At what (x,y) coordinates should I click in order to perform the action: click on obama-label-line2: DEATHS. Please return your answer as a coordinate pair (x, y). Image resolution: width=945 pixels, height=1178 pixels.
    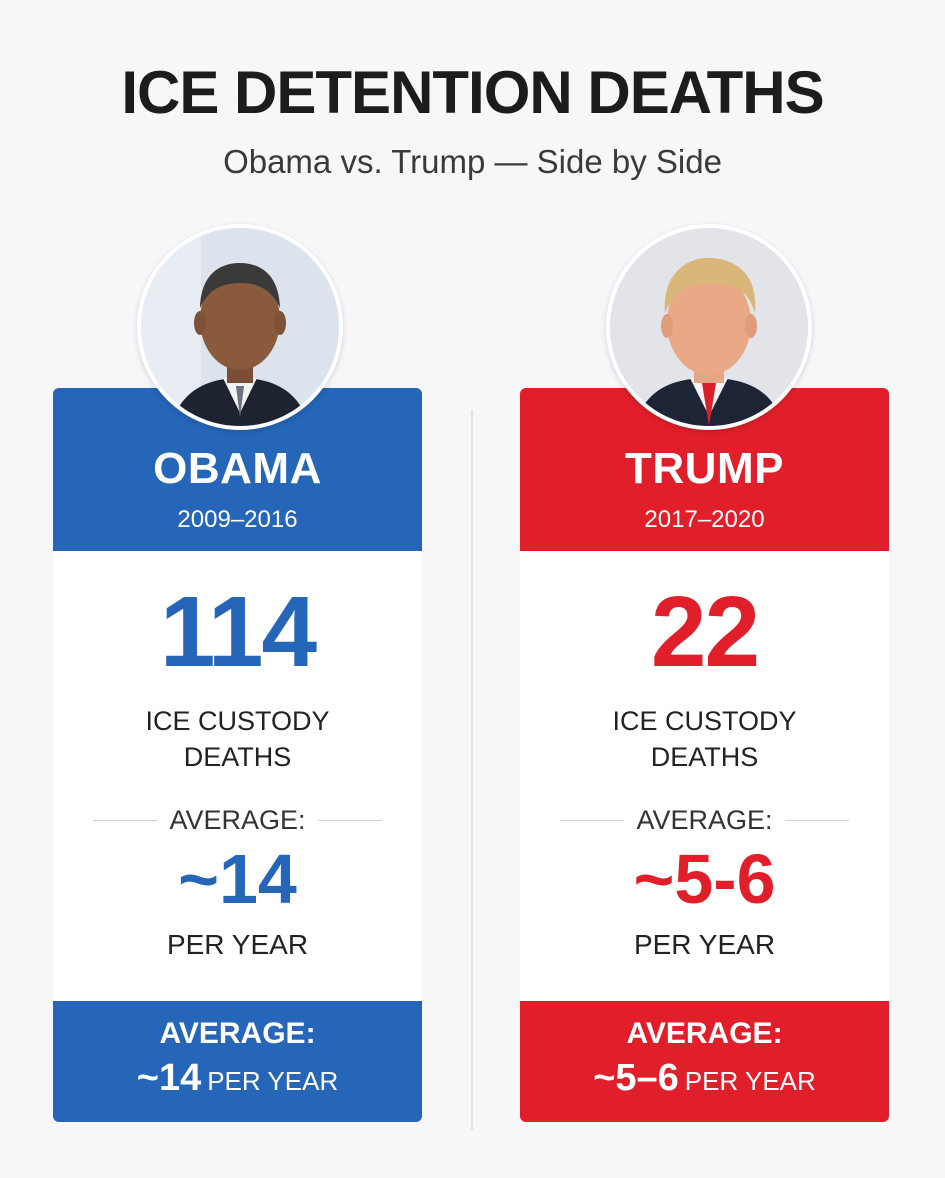
    Looking at the image, I should click on (237, 757).